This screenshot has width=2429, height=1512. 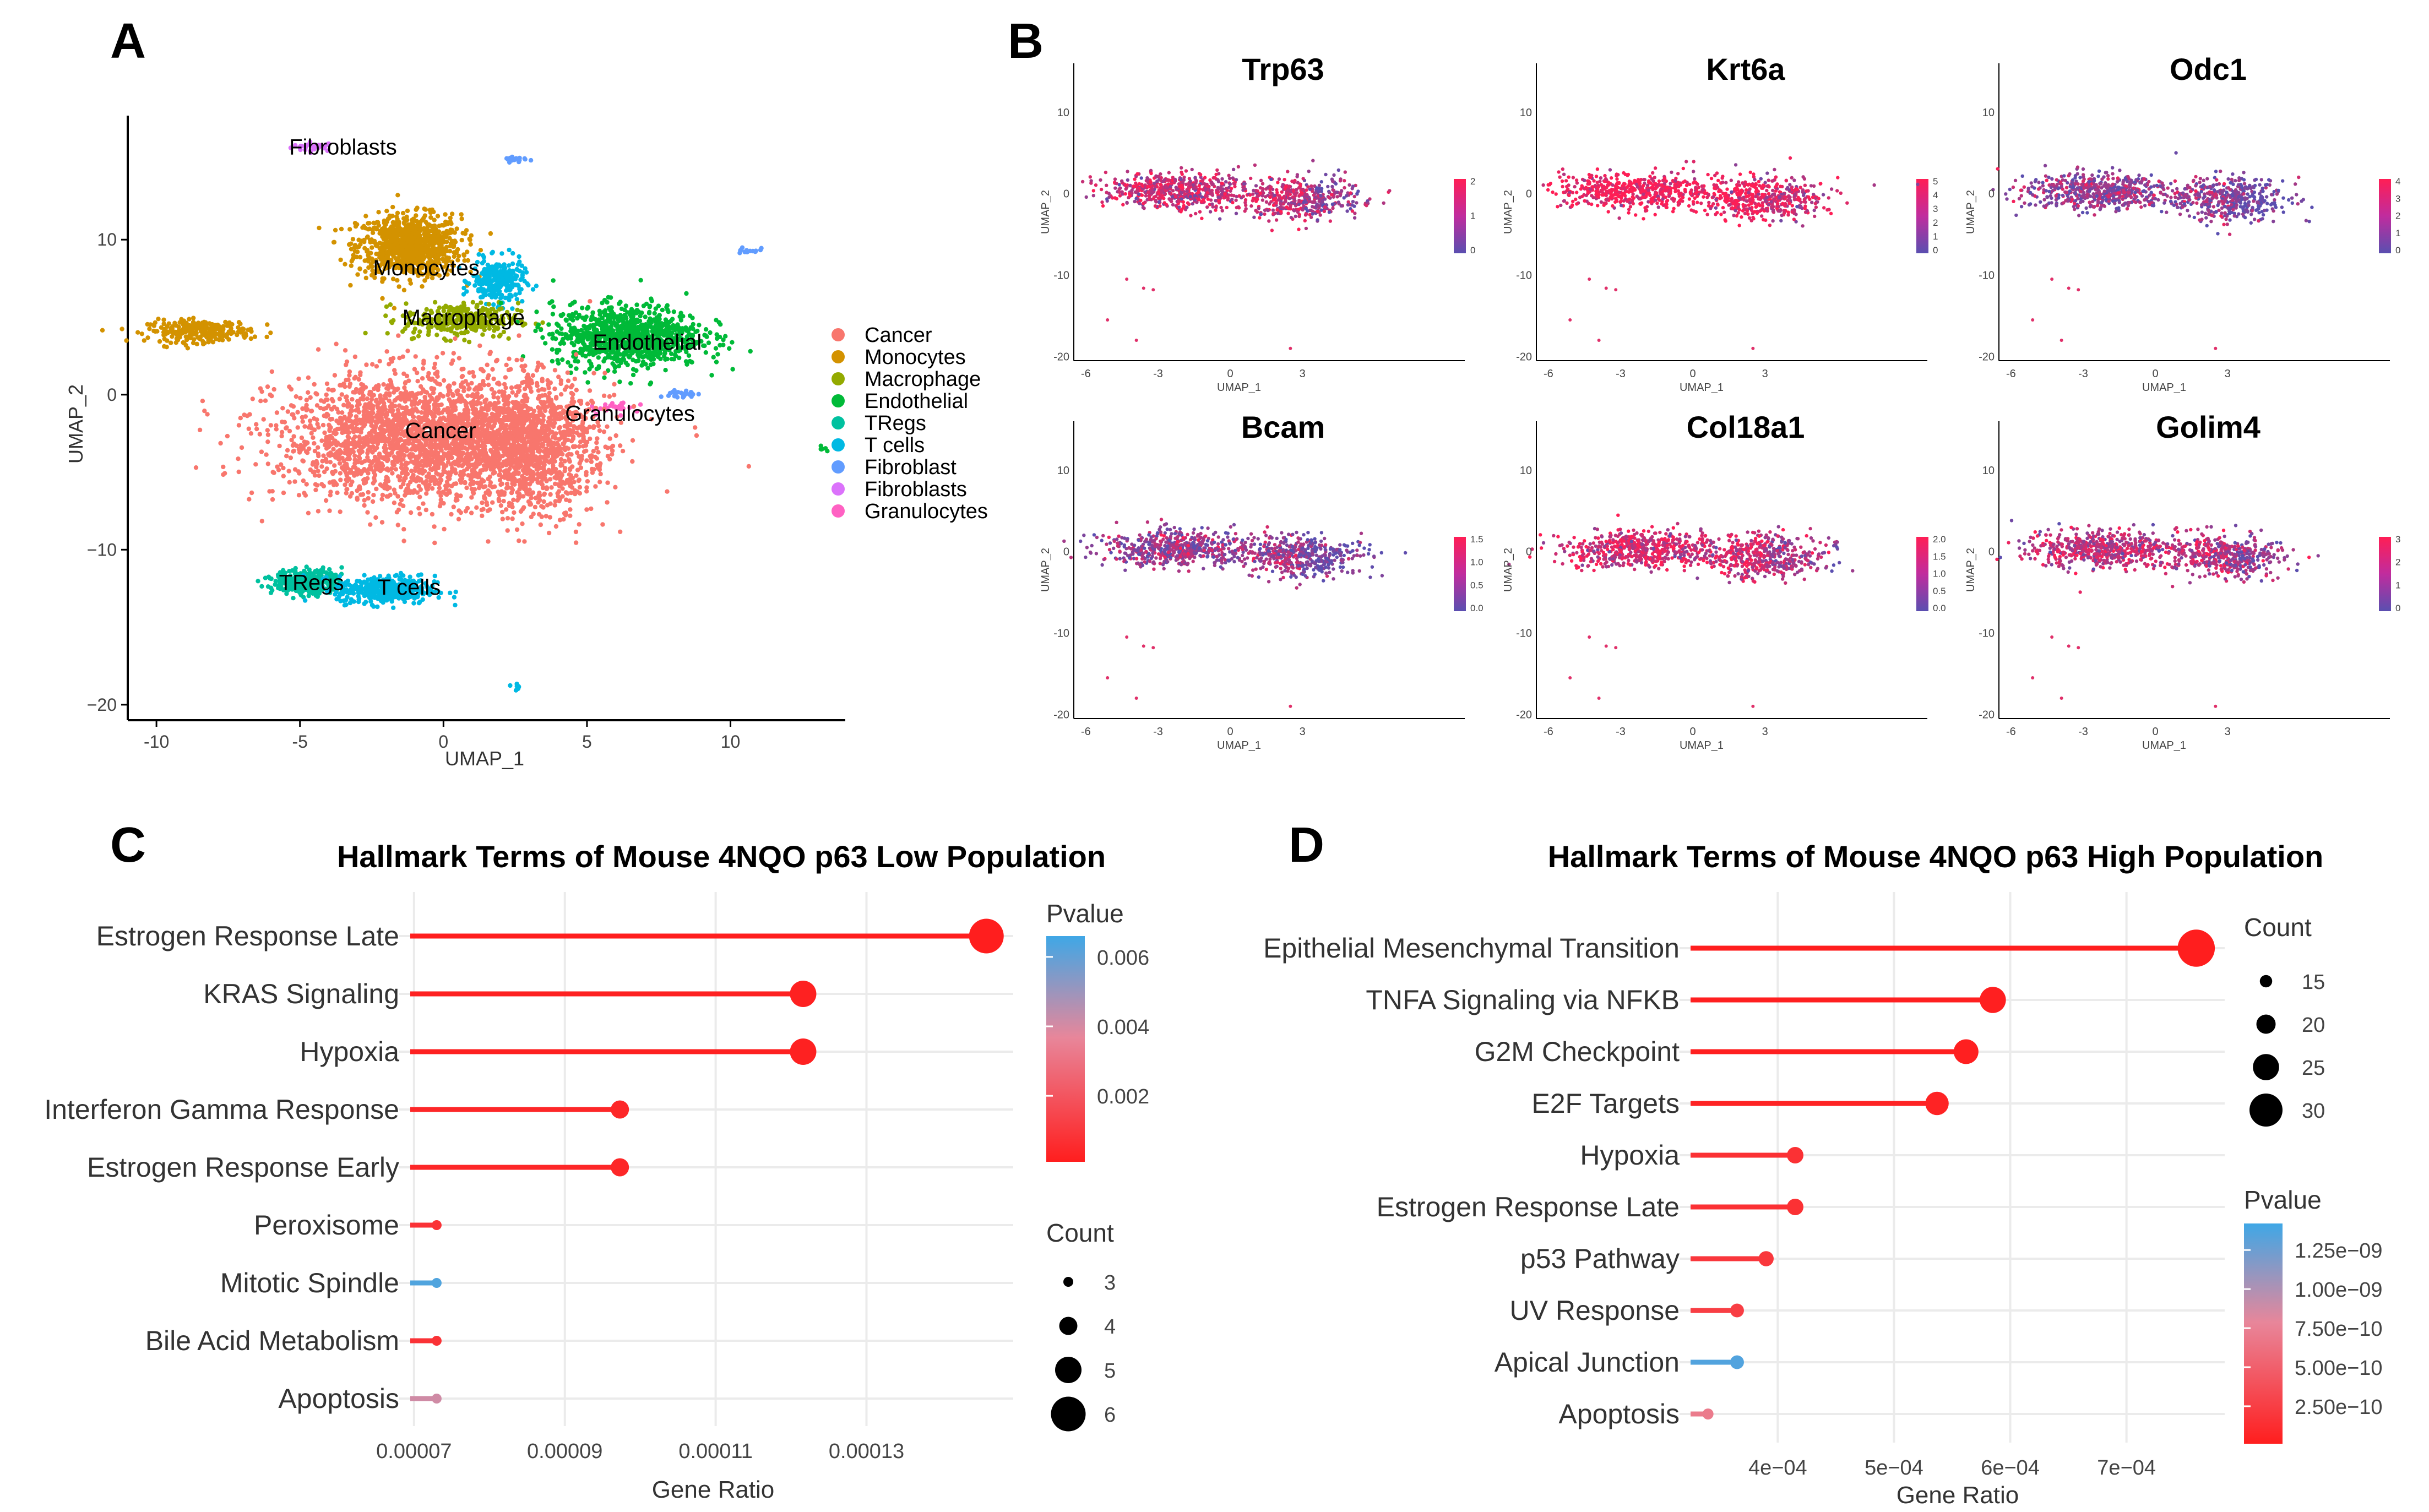 I want to click on panel-letter-b: B, so click(x=1026, y=41).